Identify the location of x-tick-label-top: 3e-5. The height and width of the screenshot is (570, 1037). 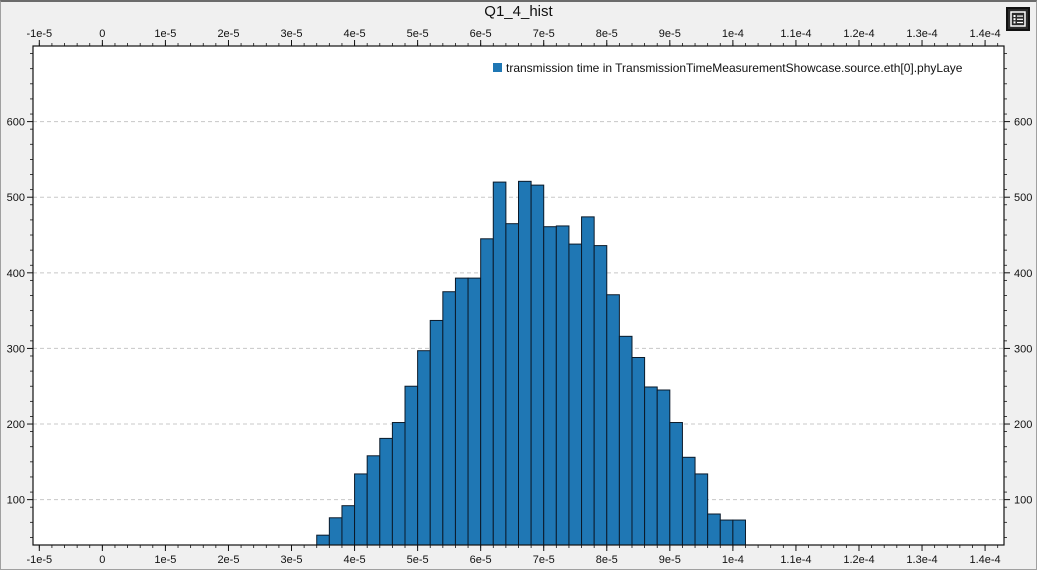
(291, 34).